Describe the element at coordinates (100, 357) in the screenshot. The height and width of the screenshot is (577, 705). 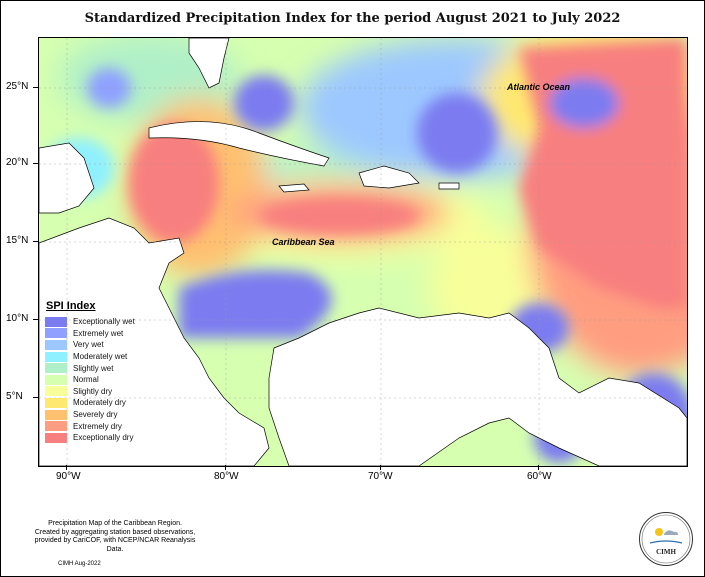
I see `legend-label: Moderately wet` at that location.